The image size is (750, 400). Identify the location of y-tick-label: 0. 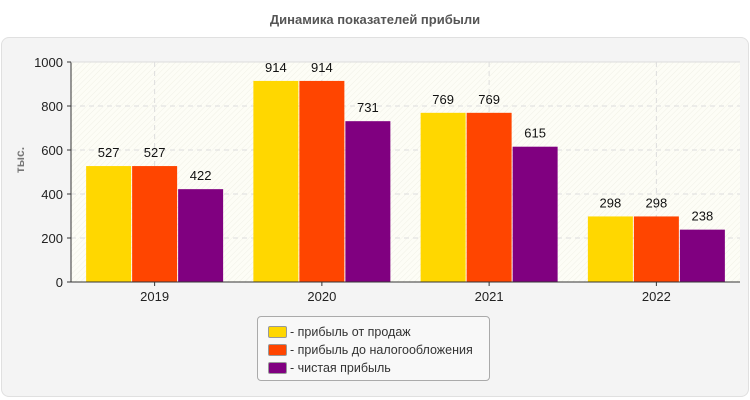
(59, 282).